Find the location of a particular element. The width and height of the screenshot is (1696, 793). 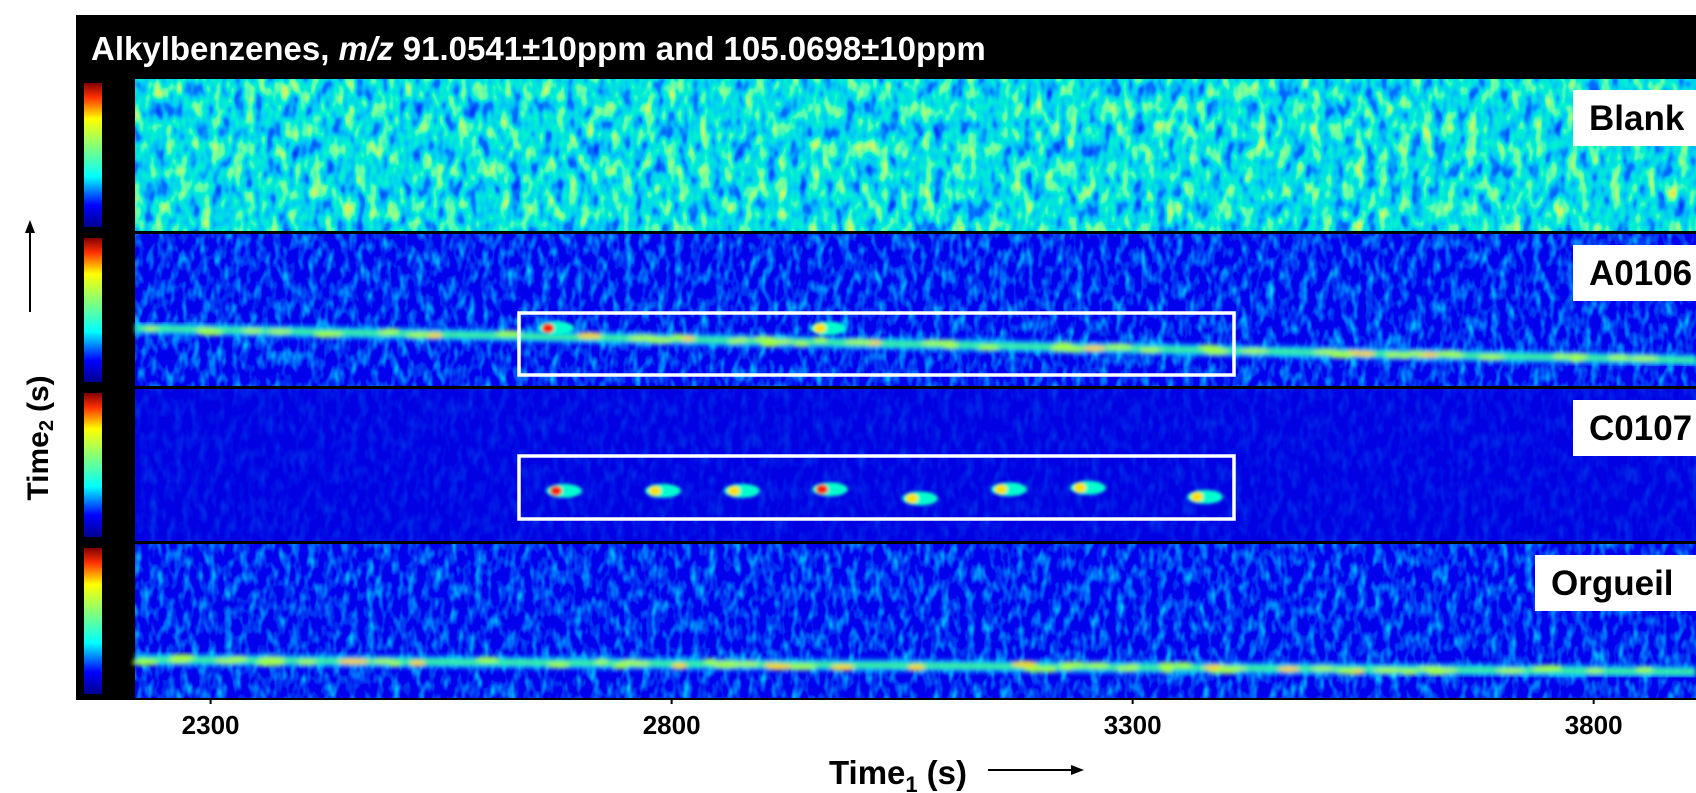

panel-label: A0106 is located at coordinates (1640, 273).